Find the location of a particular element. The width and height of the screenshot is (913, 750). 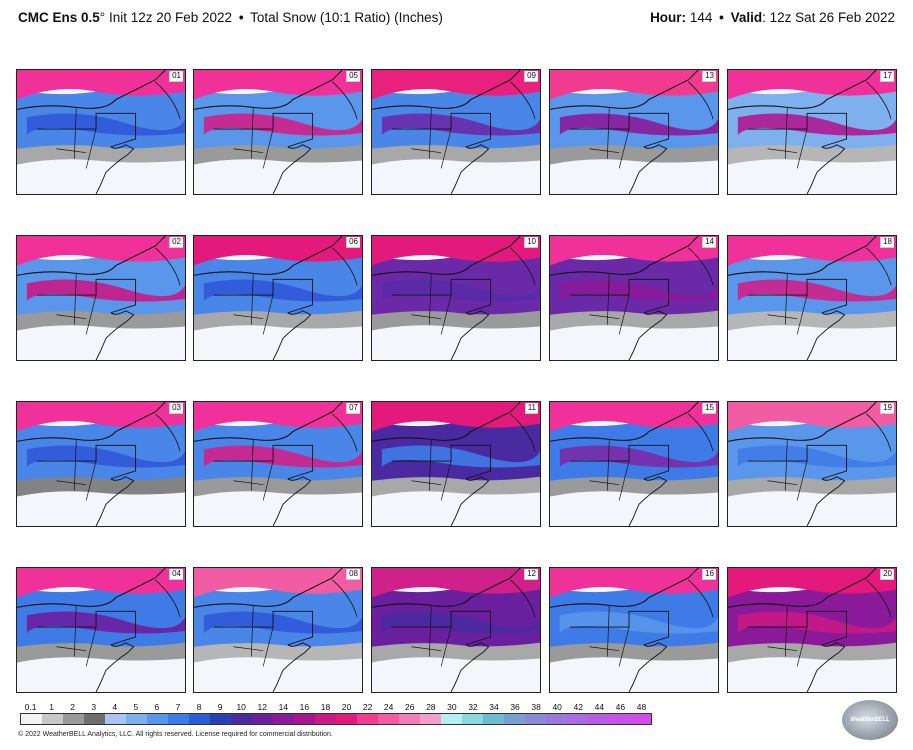

weatherbell-logo: WeatherBELL is located at coordinates (870, 720).